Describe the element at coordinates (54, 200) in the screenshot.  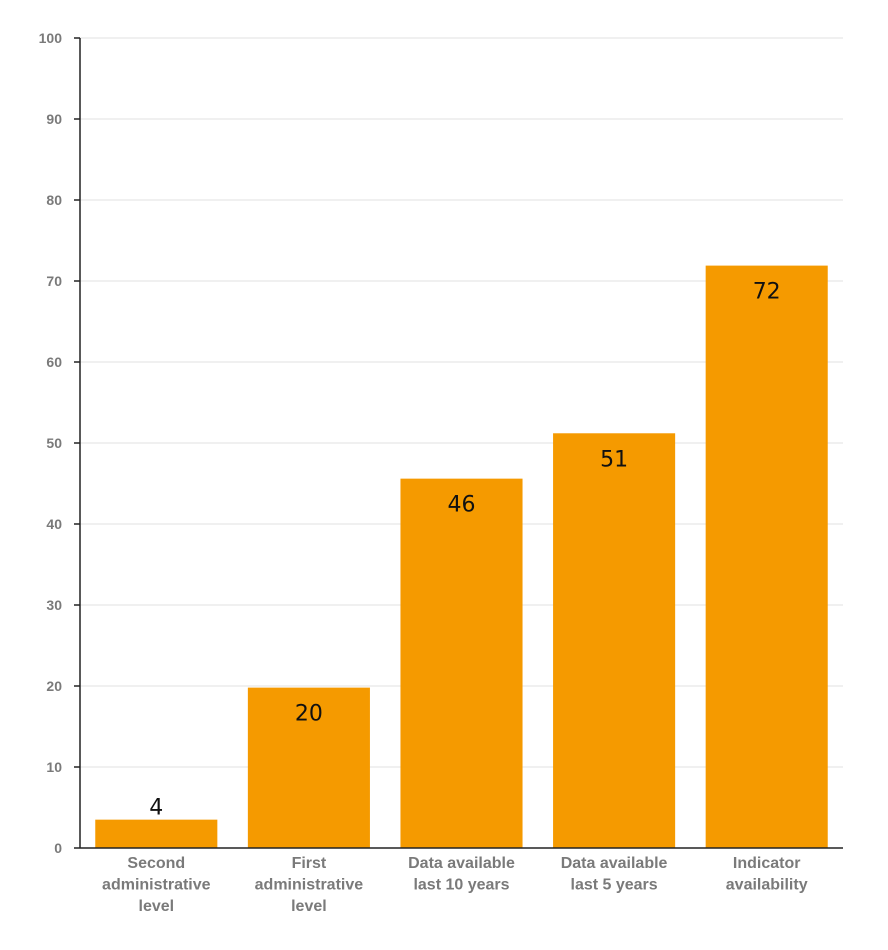
I see `y-tick-label: 80` at that location.